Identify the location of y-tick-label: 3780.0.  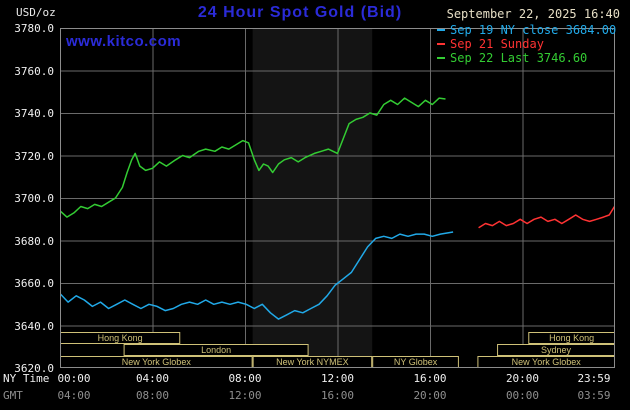
(34, 28).